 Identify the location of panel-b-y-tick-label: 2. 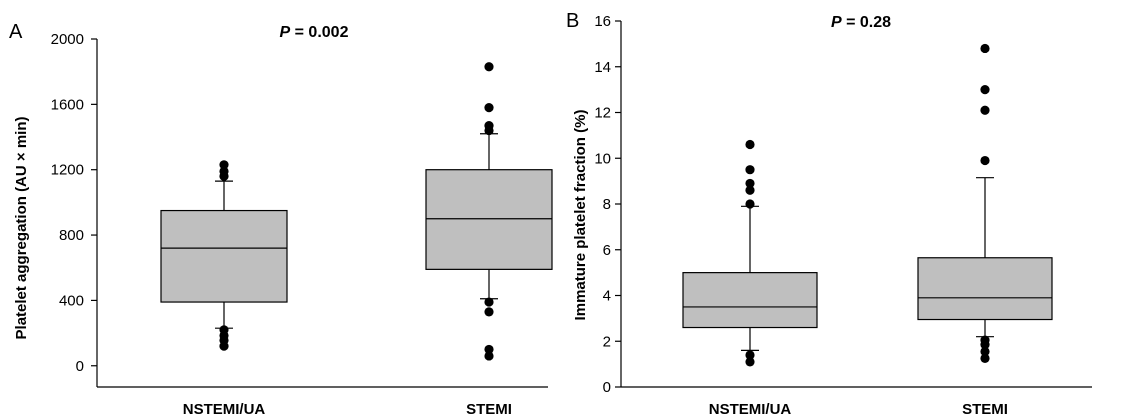
(607, 341).